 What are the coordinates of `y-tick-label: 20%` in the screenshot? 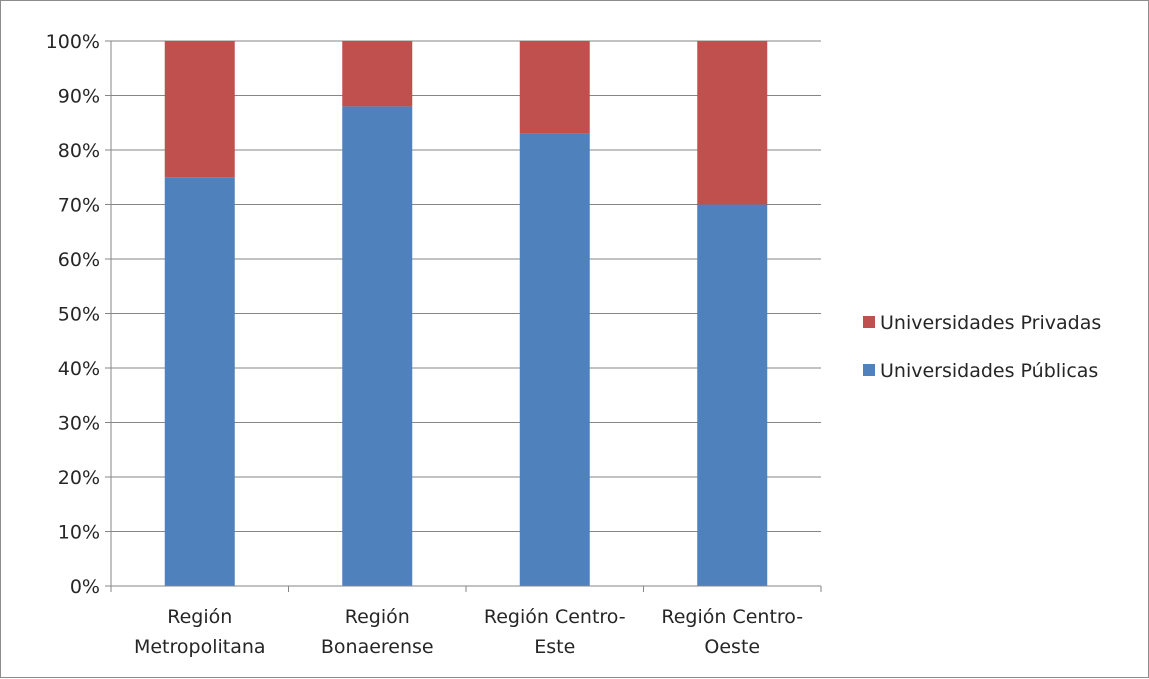 It's located at (79, 478).